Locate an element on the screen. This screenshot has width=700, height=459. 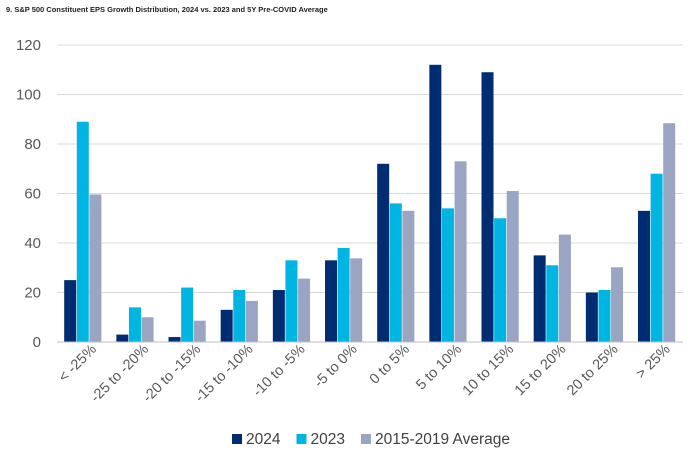
x-tick-label: 15 to 20% is located at coordinates (541, 370).